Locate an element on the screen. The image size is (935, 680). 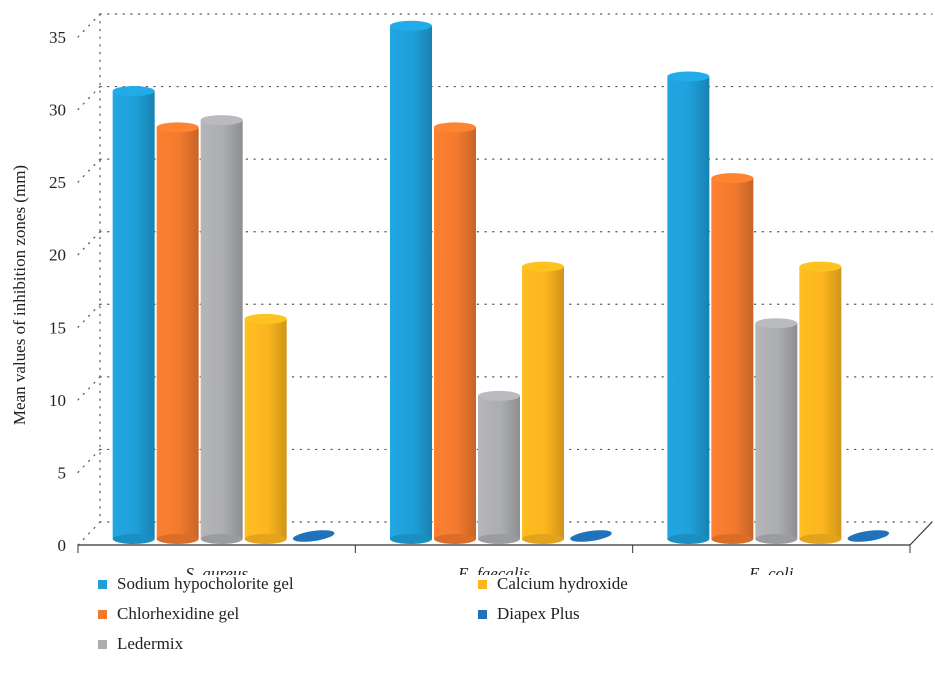
legend-item-ledermix: Ledermix is located at coordinates (140, 644).